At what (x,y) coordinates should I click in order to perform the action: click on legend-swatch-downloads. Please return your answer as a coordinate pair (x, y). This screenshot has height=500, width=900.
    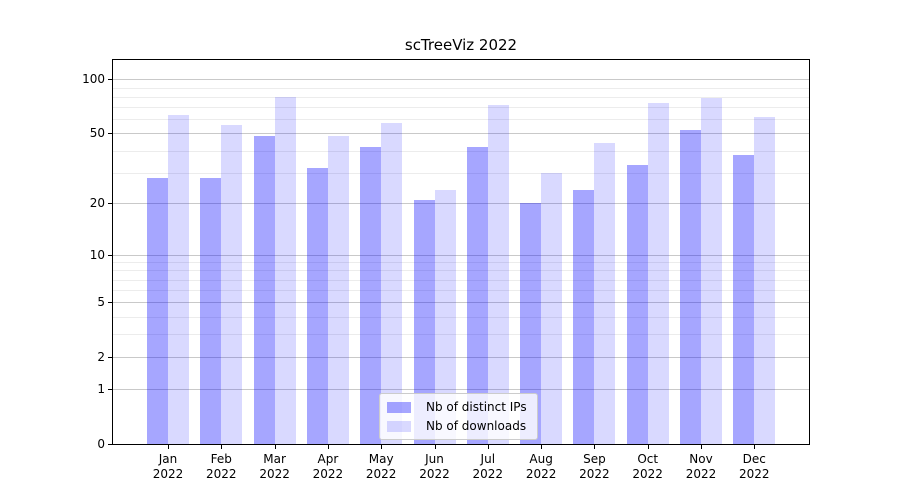
    Looking at the image, I should click on (399, 426).